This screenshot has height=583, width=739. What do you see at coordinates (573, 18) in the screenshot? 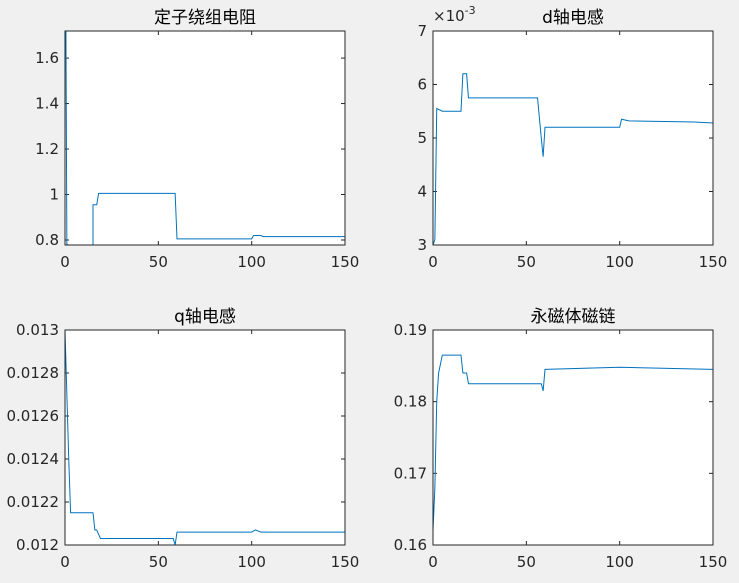
I see `subplot-title: d轴电感` at bounding box center [573, 18].